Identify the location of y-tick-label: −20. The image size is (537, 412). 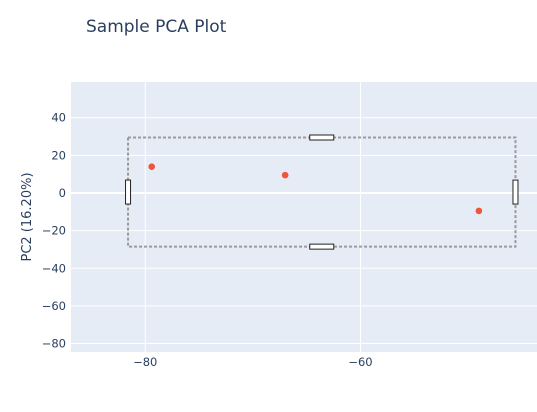
(54, 231).